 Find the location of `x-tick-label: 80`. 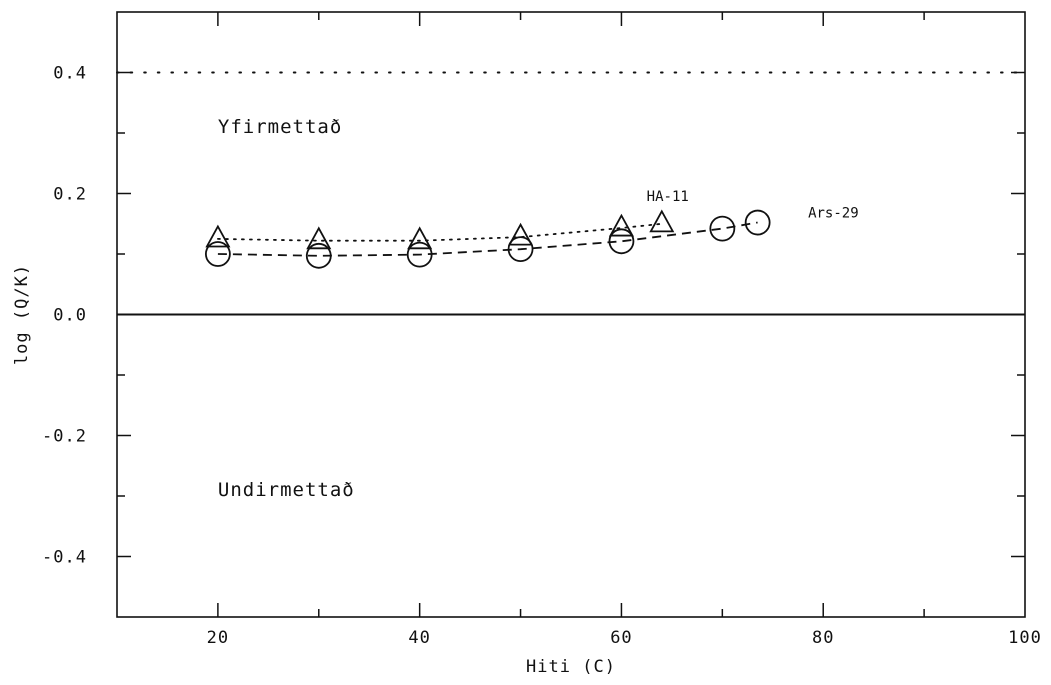

x-tick-label: 80 is located at coordinates (823, 638).